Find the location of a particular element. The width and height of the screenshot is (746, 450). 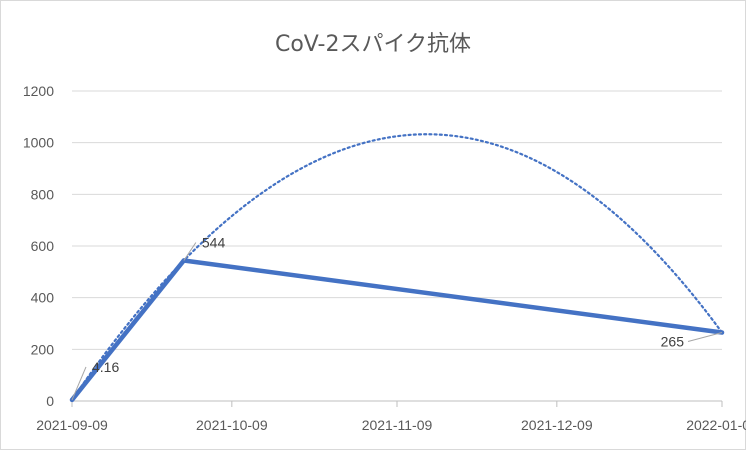

y-tick-label: 400 is located at coordinates (43, 298).